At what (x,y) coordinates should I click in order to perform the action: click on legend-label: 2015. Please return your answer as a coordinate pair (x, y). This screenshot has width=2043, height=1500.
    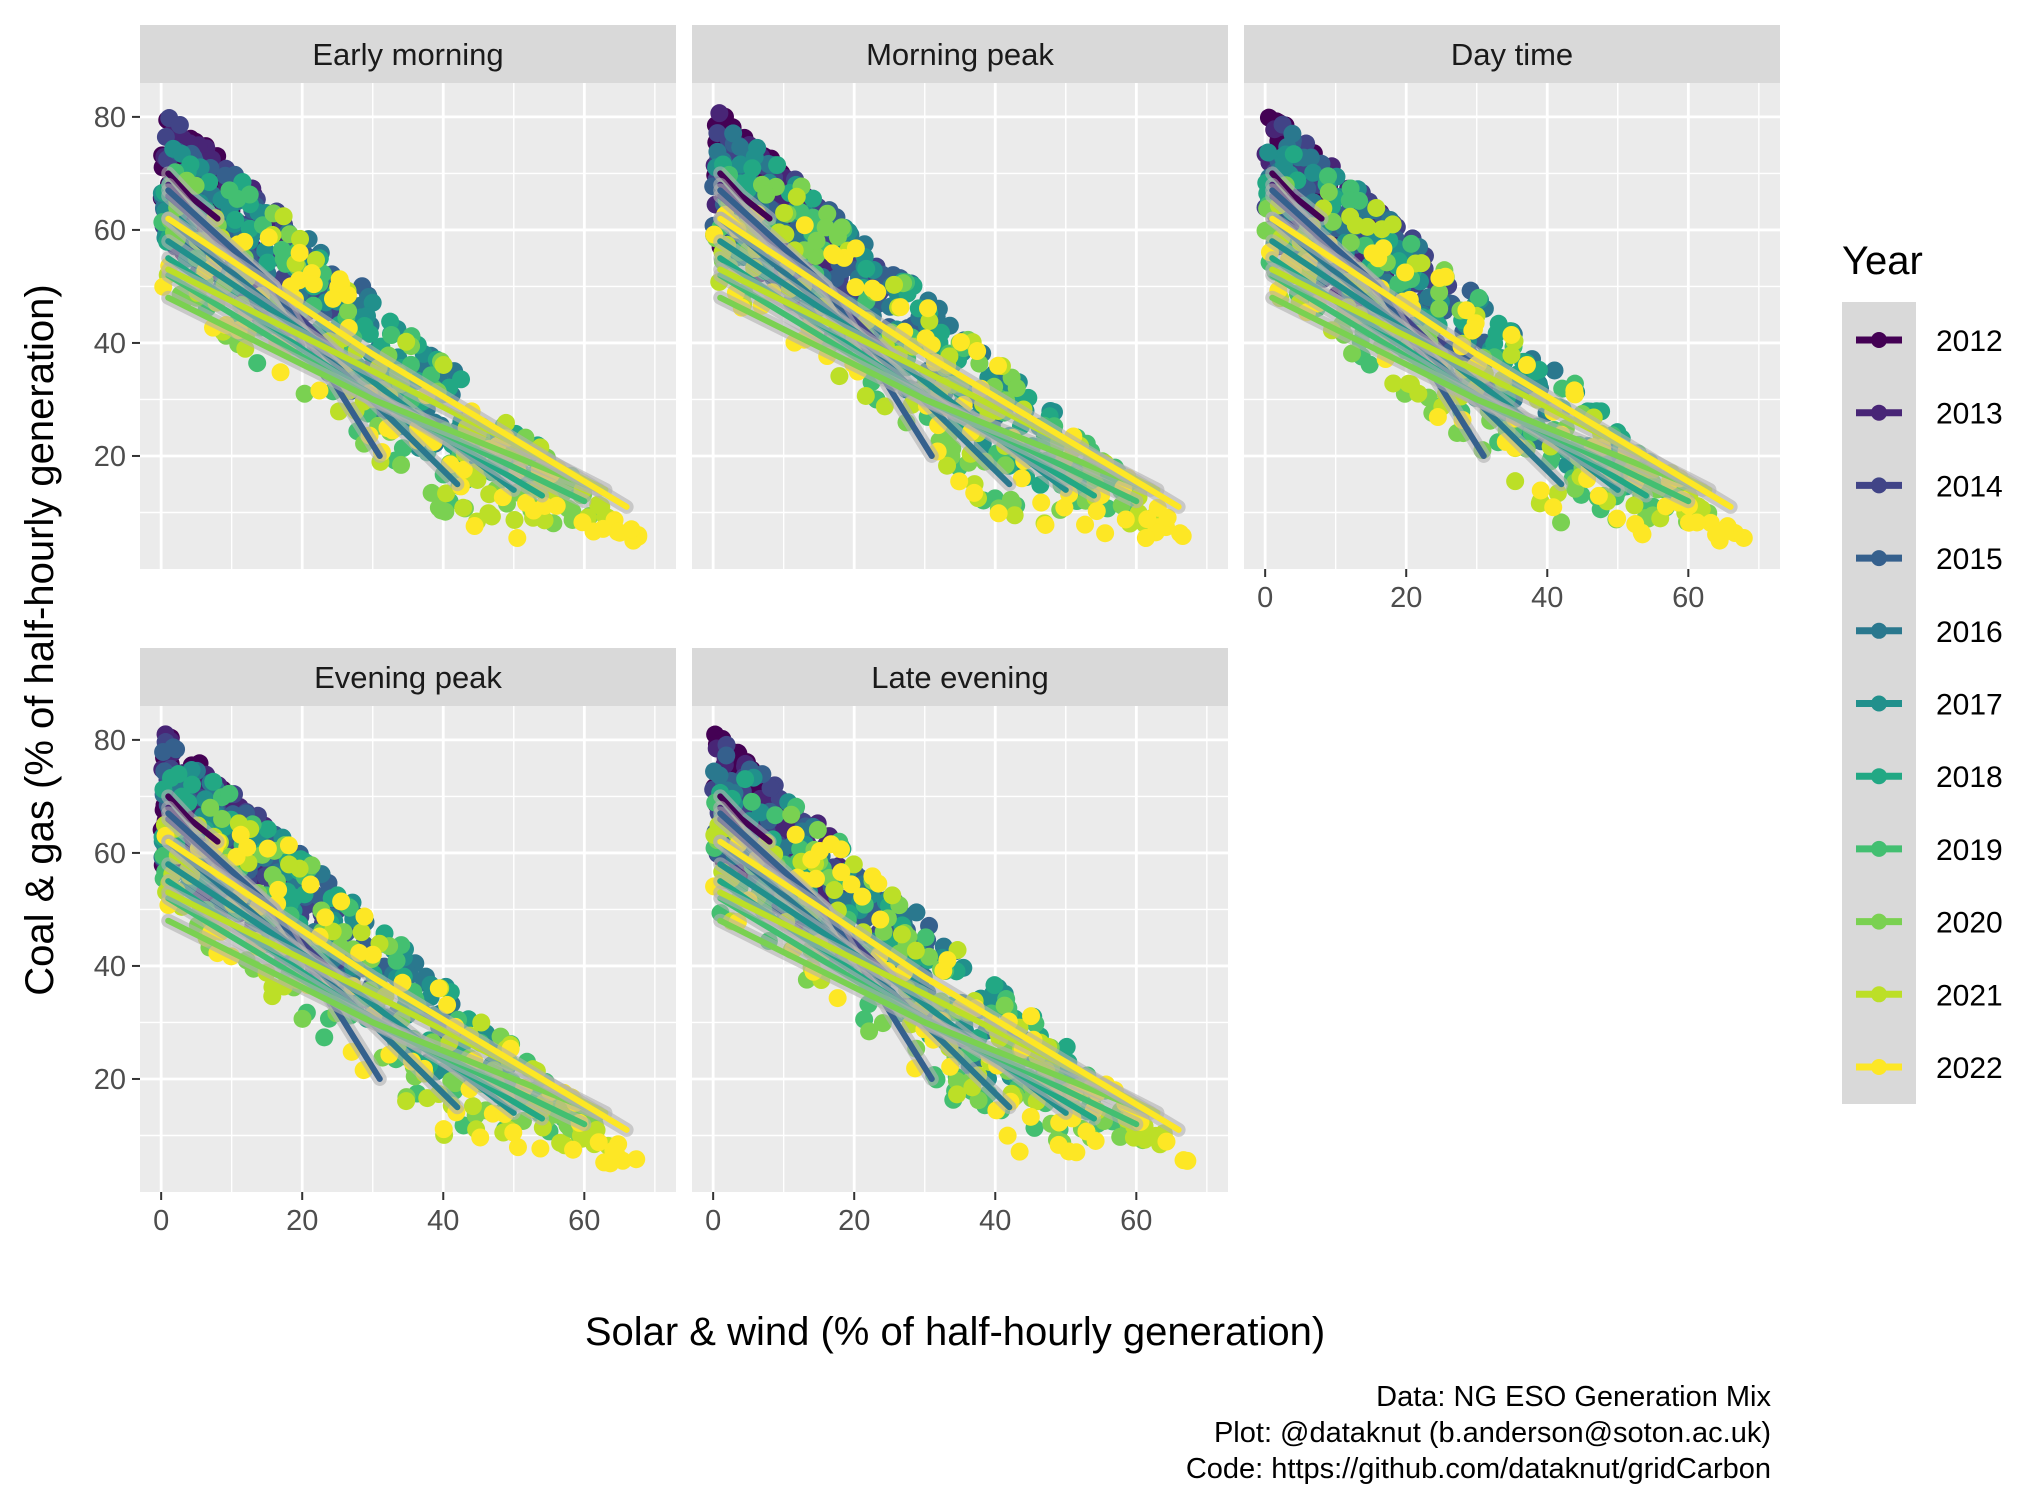
    Looking at the image, I should click on (1969, 559).